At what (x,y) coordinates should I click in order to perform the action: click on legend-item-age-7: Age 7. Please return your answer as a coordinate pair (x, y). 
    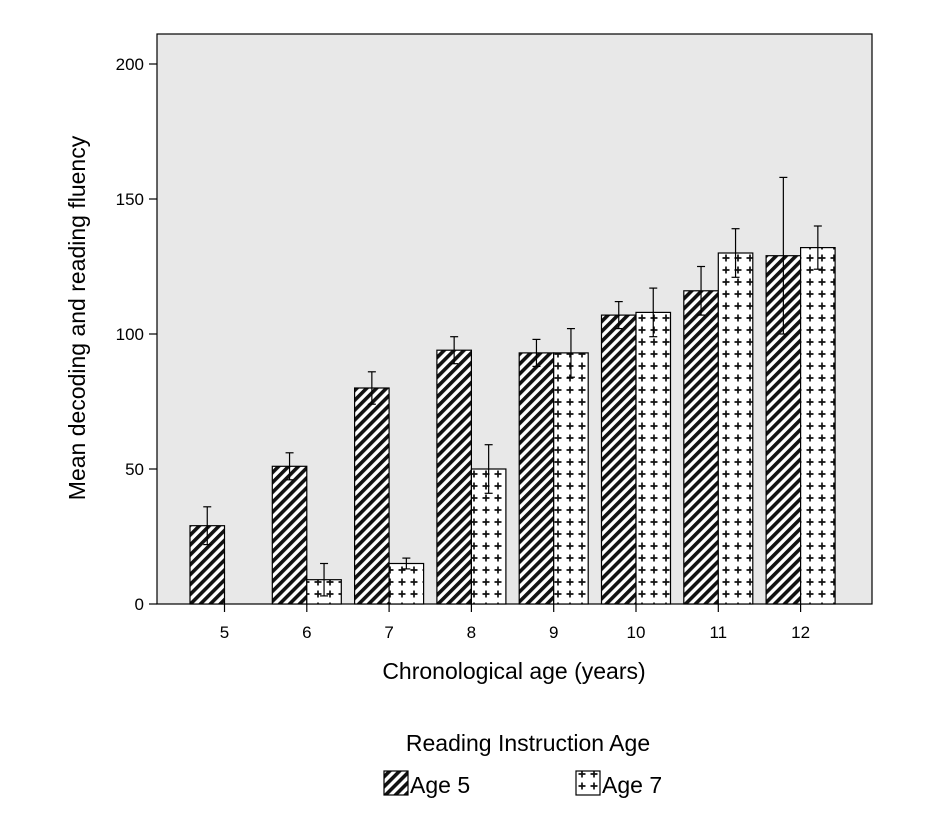
    Looking at the image, I should click on (618, 784).